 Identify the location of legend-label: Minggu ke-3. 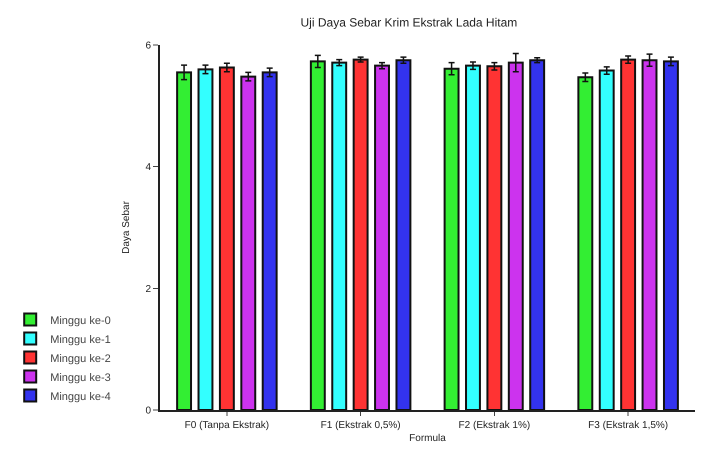
(80, 378).